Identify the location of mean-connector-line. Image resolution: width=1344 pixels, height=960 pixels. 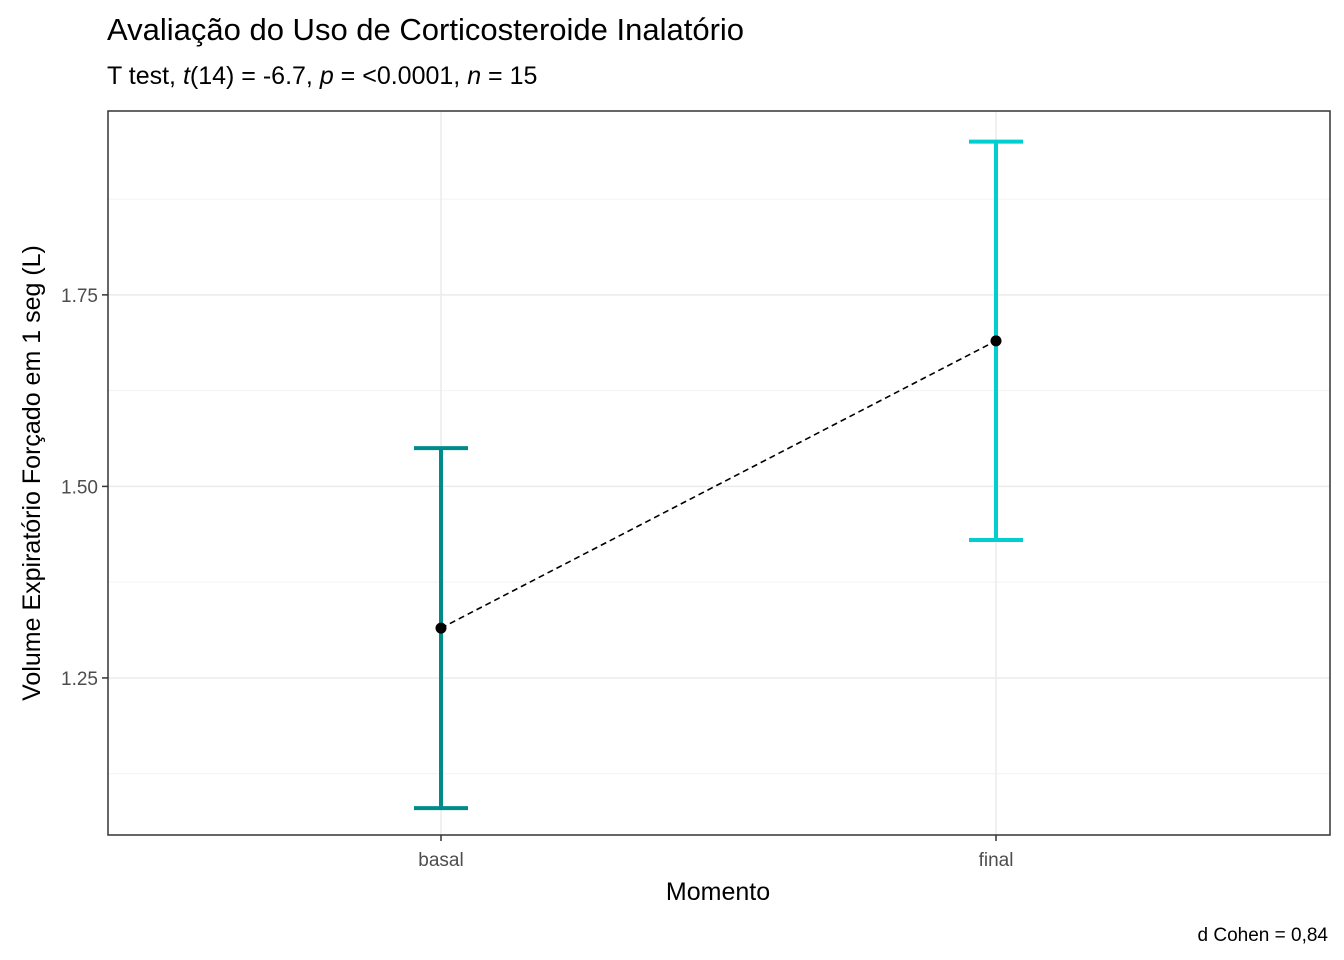
(718, 484).